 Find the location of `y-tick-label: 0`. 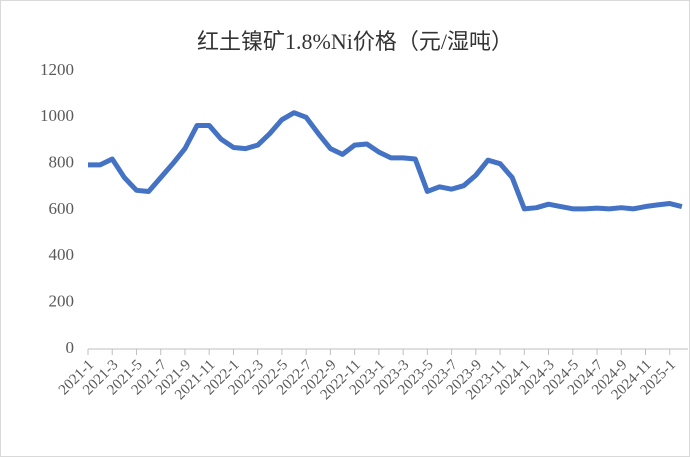

y-tick-label: 0 is located at coordinates (70, 347).